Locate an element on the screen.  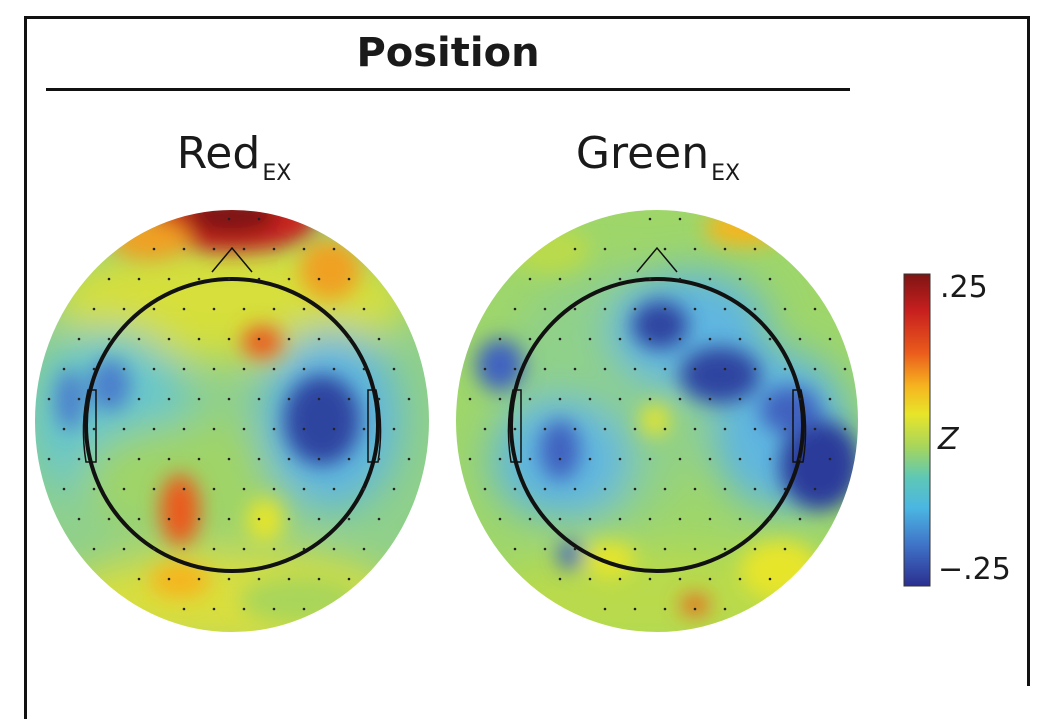
map-green-head-circle is located at coordinates (657, 425).